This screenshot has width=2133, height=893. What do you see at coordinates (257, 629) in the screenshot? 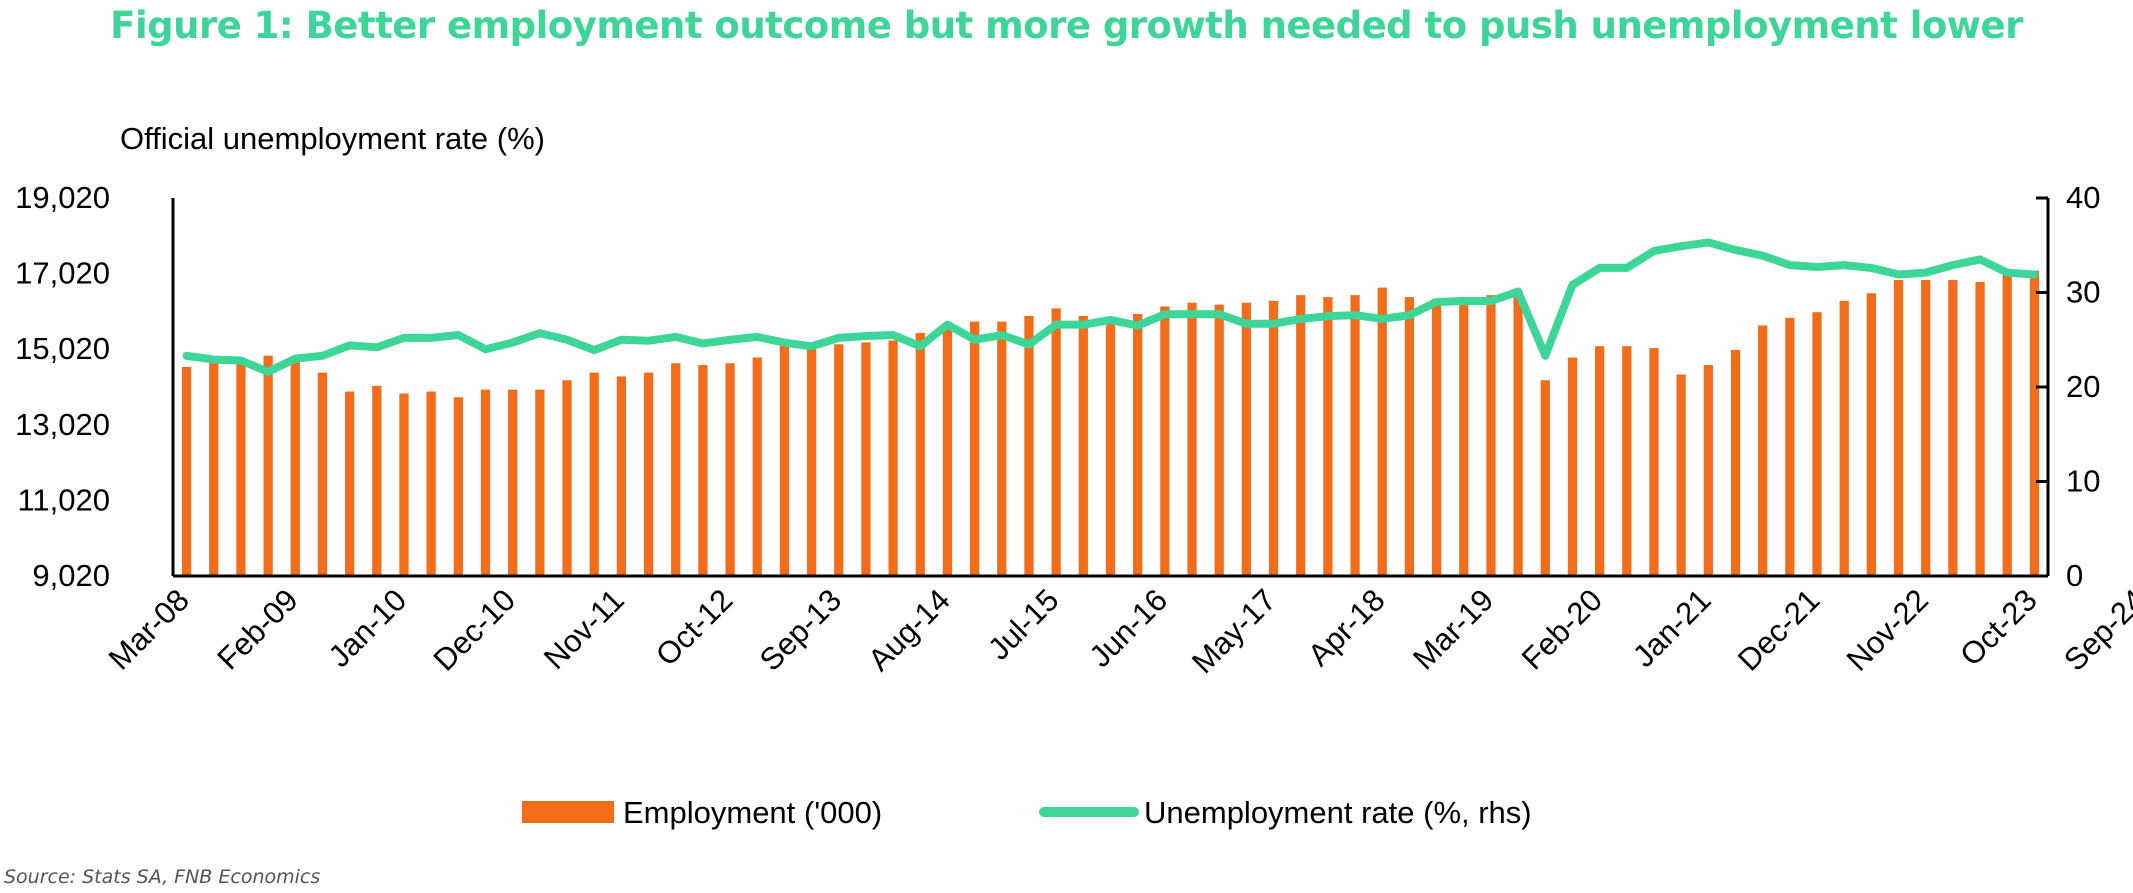
I see `x-axis-tick-label: Feb-09` at bounding box center [257, 629].